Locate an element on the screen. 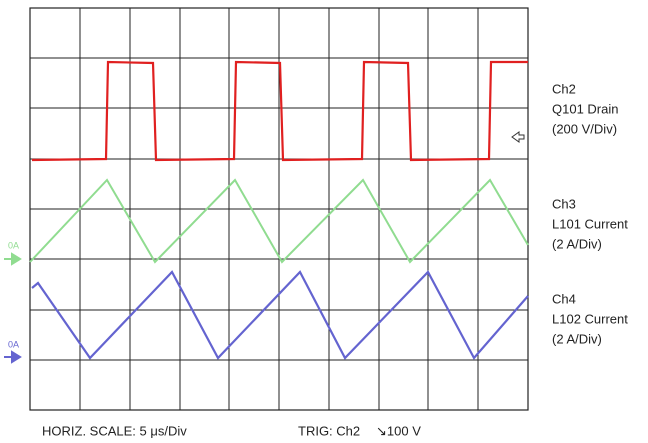 This screenshot has height=443, width=648. channel-label: Q101 Drain is located at coordinates (585, 108).